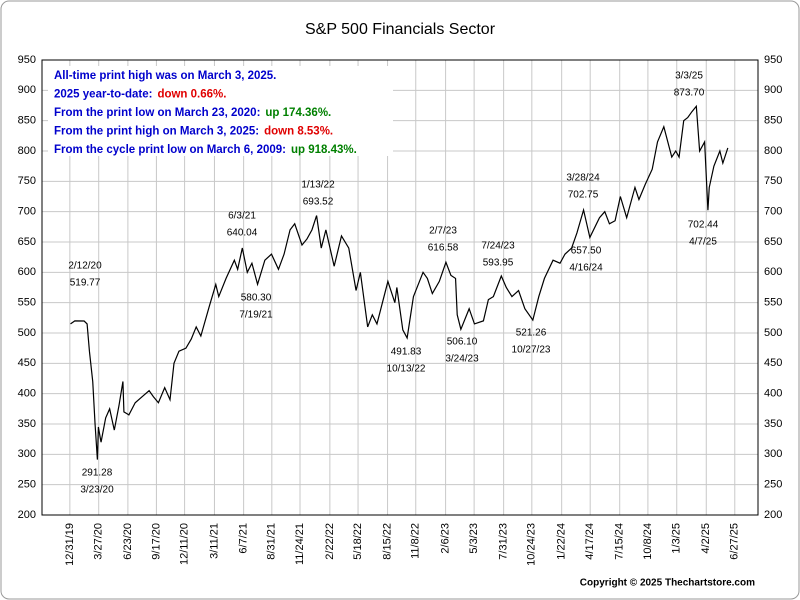  What do you see at coordinates (27, 272) in the screenshot?
I see `y-tick-label: 600` at bounding box center [27, 272].